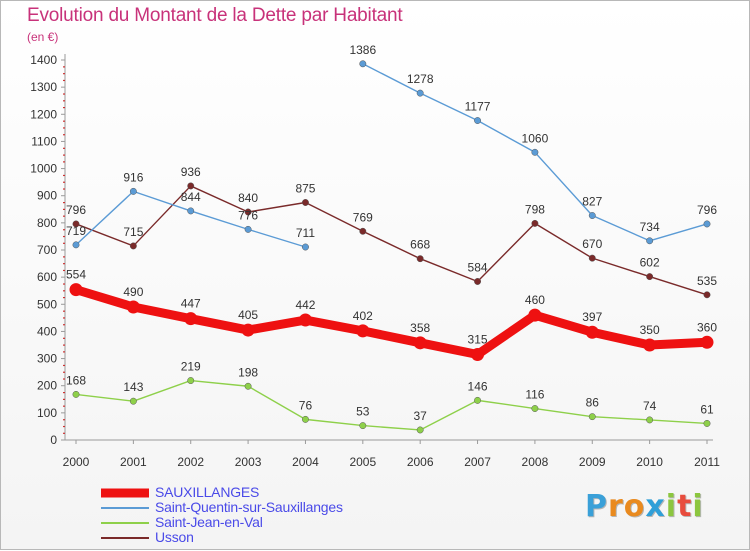 This screenshot has width=750, height=551. Describe the element at coordinates (363, 217) in the screenshot. I see `data-label: 769` at that location.